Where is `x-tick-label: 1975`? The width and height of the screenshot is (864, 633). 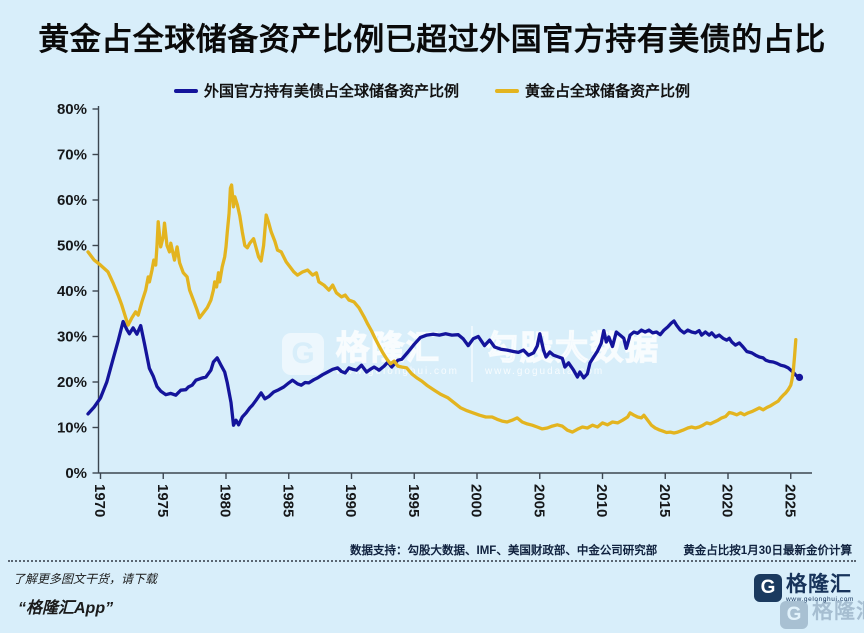 x-tick-label: 1975 is located at coordinates (162, 500).